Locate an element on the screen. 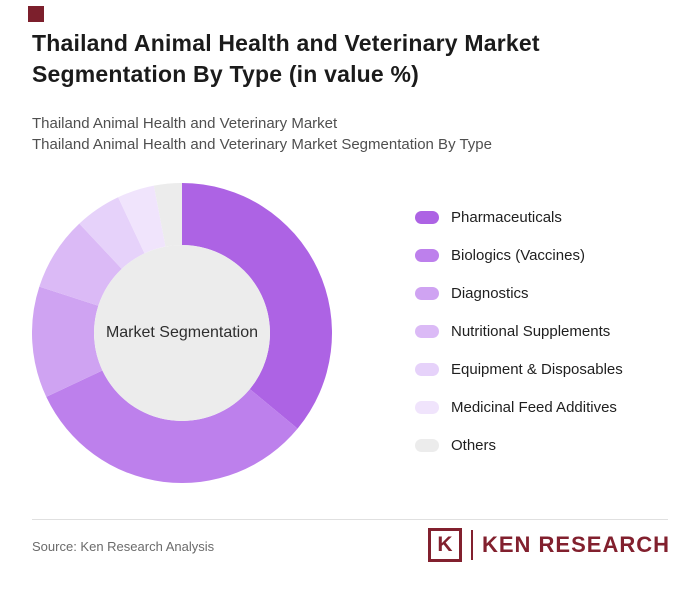 The width and height of the screenshot is (700, 591). donut-slice-pharmaceuticals is located at coordinates (257, 306).